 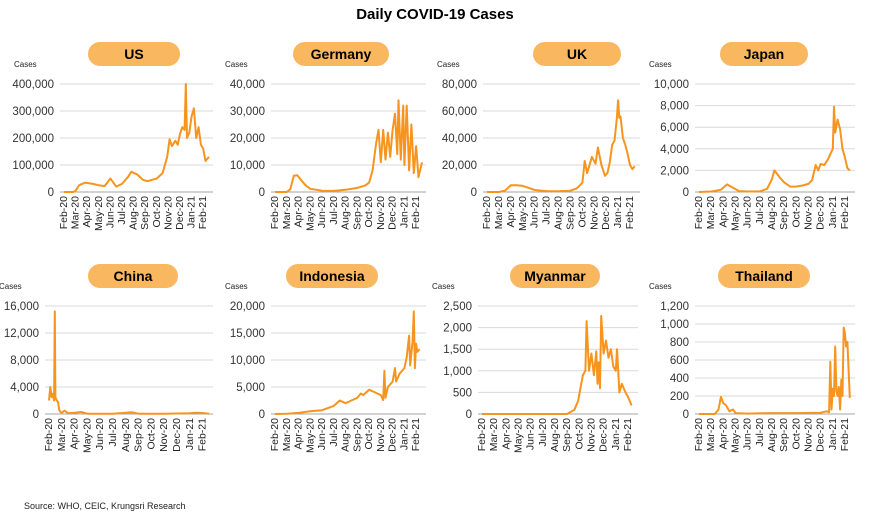 What do you see at coordinates (577, 54) in the screenshot?
I see `panel-title-badge: UK` at bounding box center [577, 54].